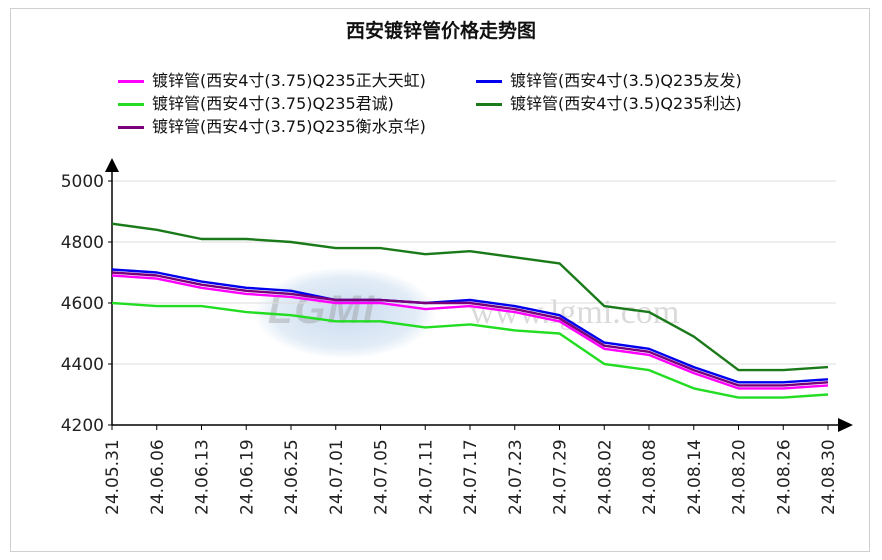 This screenshot has height=560, width=882. Describe the element at coordinates (650, 477) in the screenshot. I see `x-tick-label: 24.08.08` at that location.